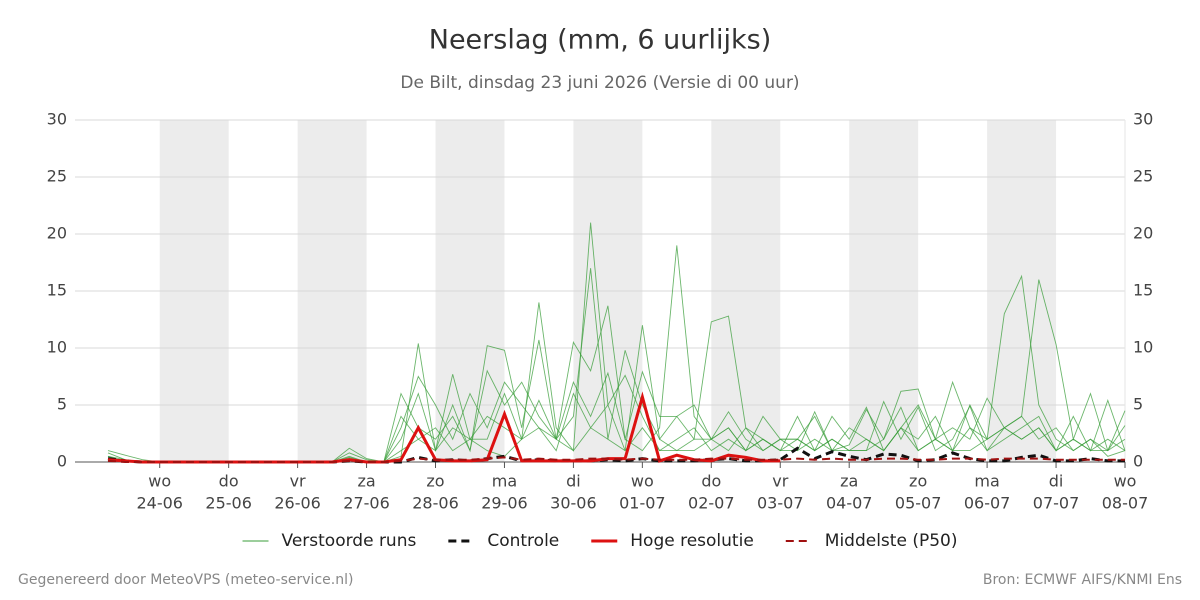 This screenshot has height=600, width=1200. I want to click on y-tick-label: 15, so click(57, 290).